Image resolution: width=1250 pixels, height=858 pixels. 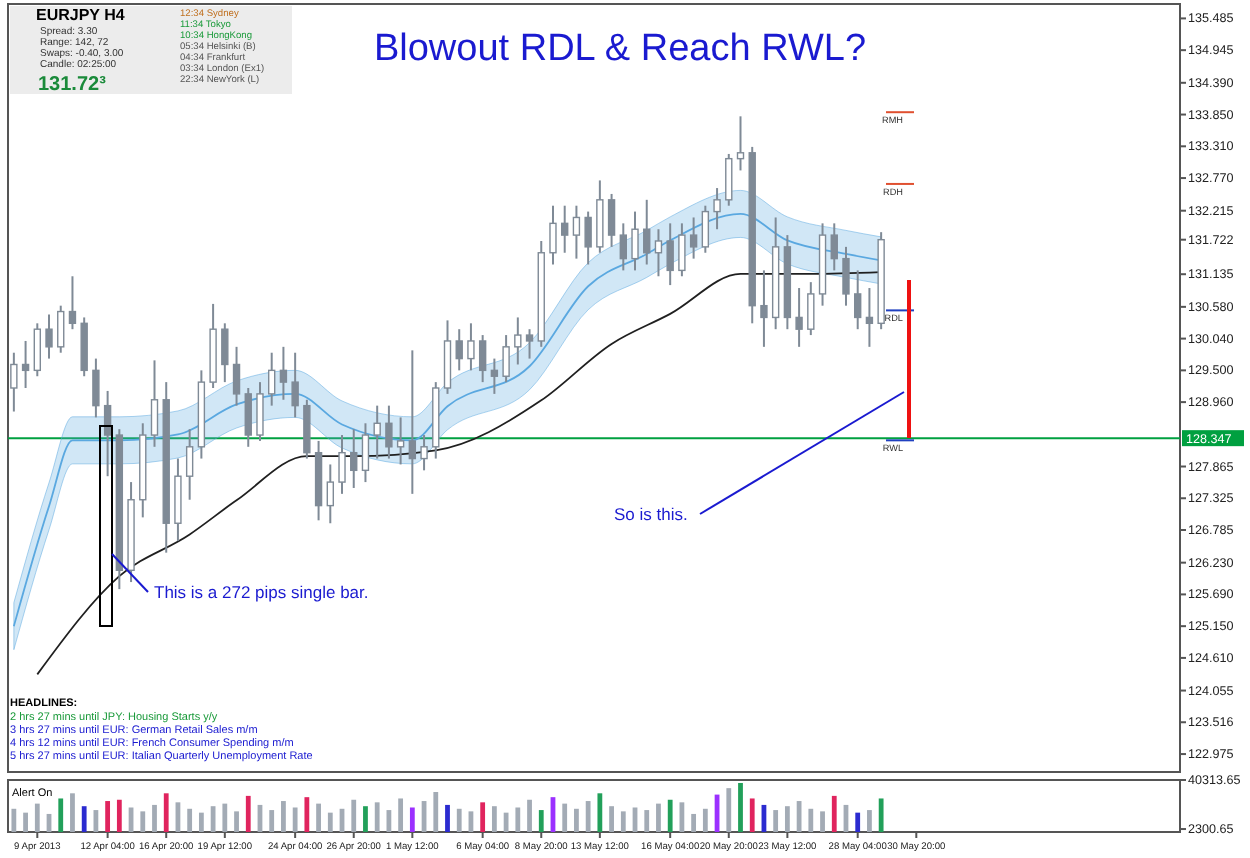 What do you see at coordinates (261, 592) in the screenshot?
I see `annotation: This is a 272 pips single bar.` at bounding box center [261, 592].